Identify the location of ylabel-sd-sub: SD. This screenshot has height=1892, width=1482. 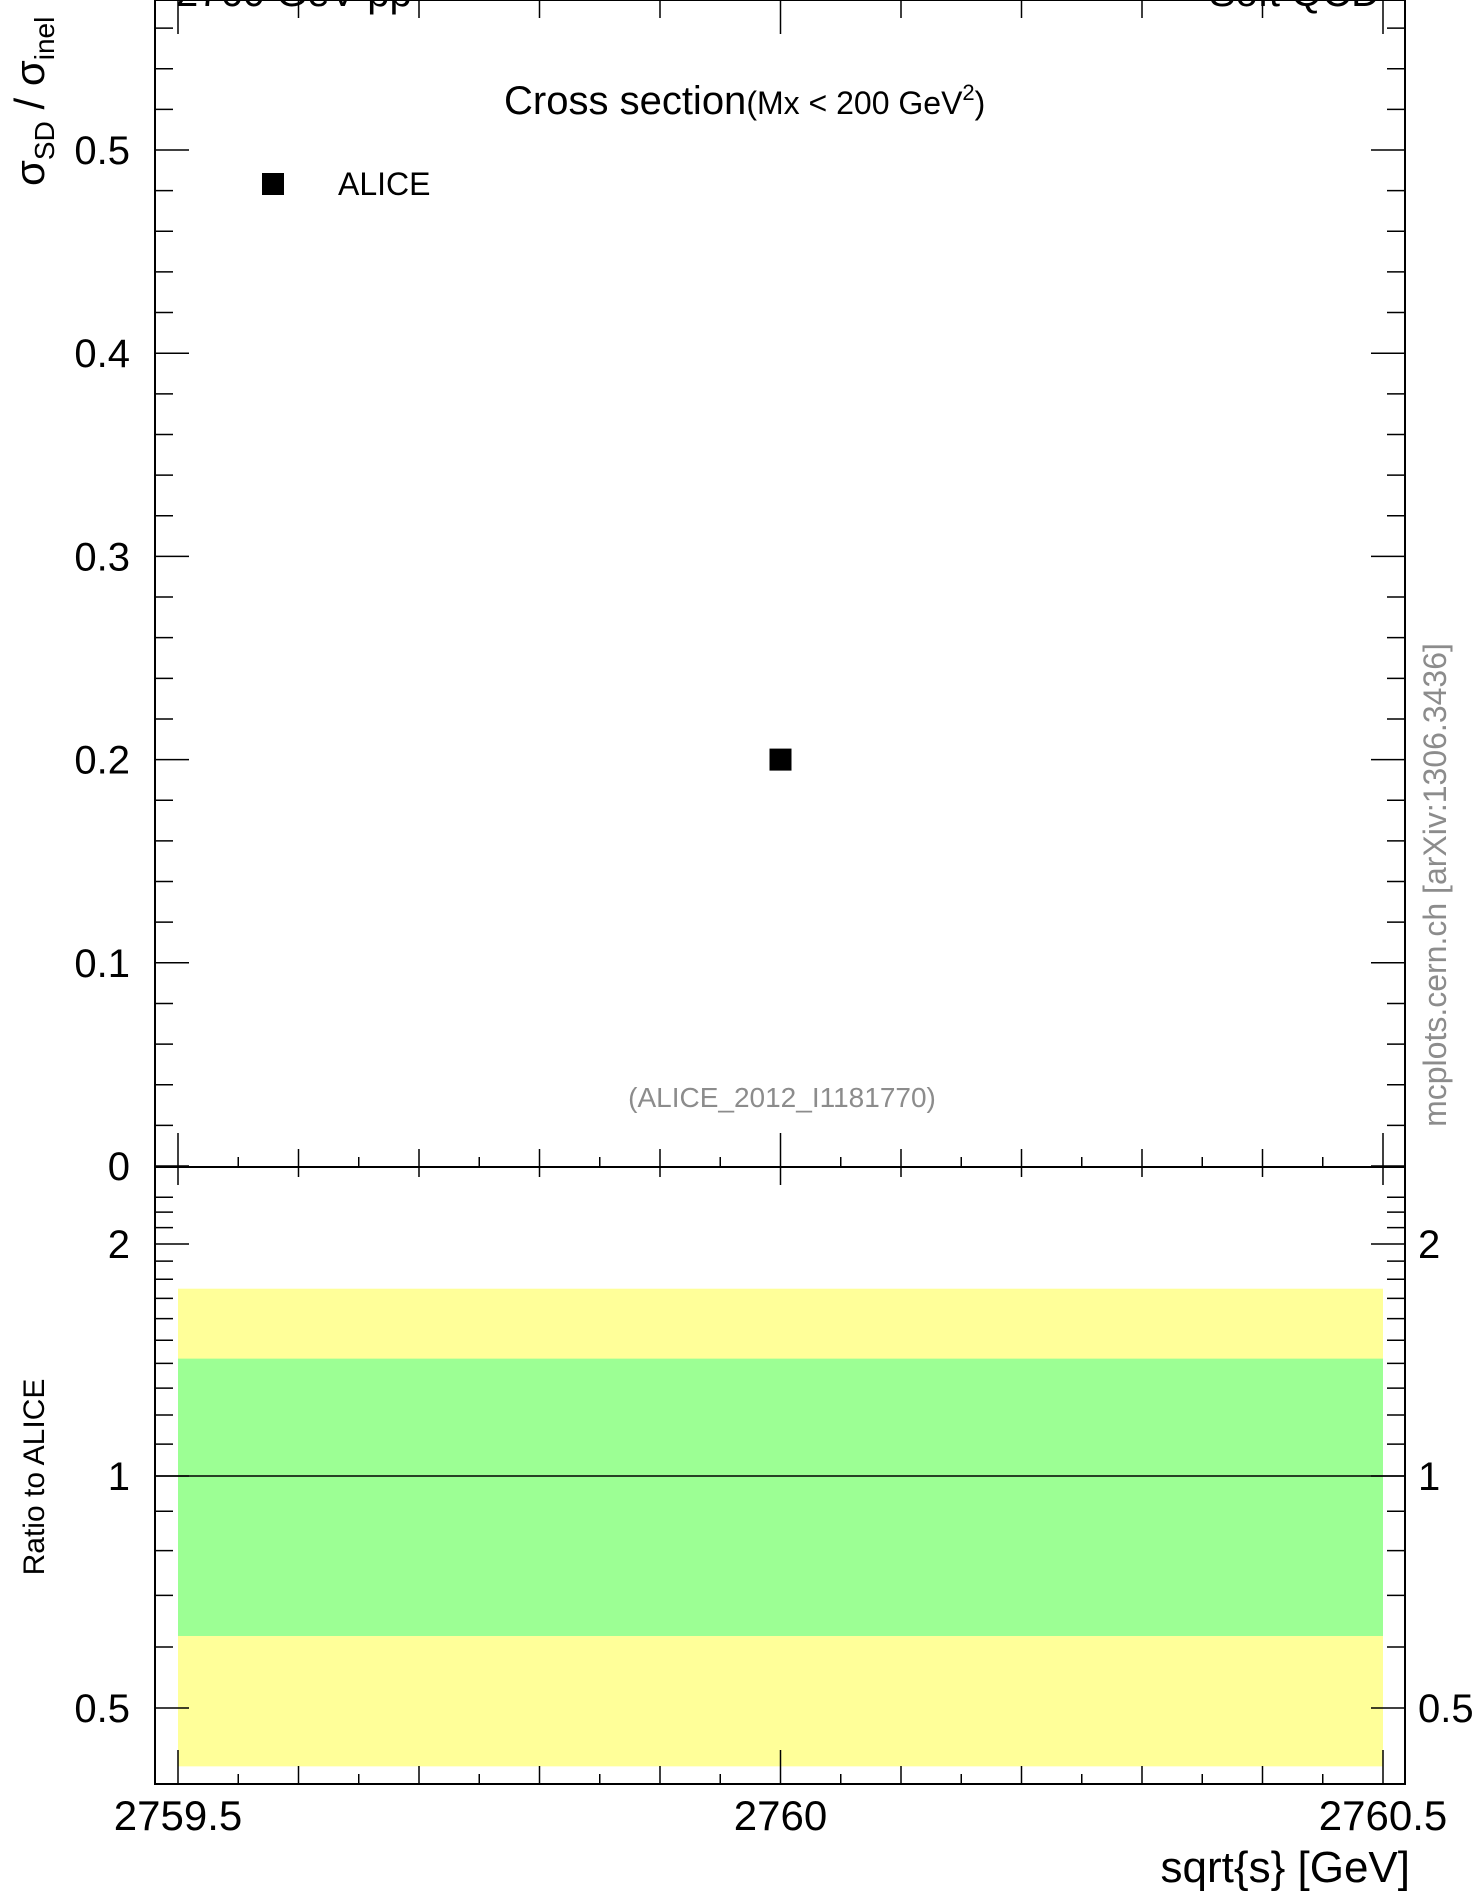
(44, 140).